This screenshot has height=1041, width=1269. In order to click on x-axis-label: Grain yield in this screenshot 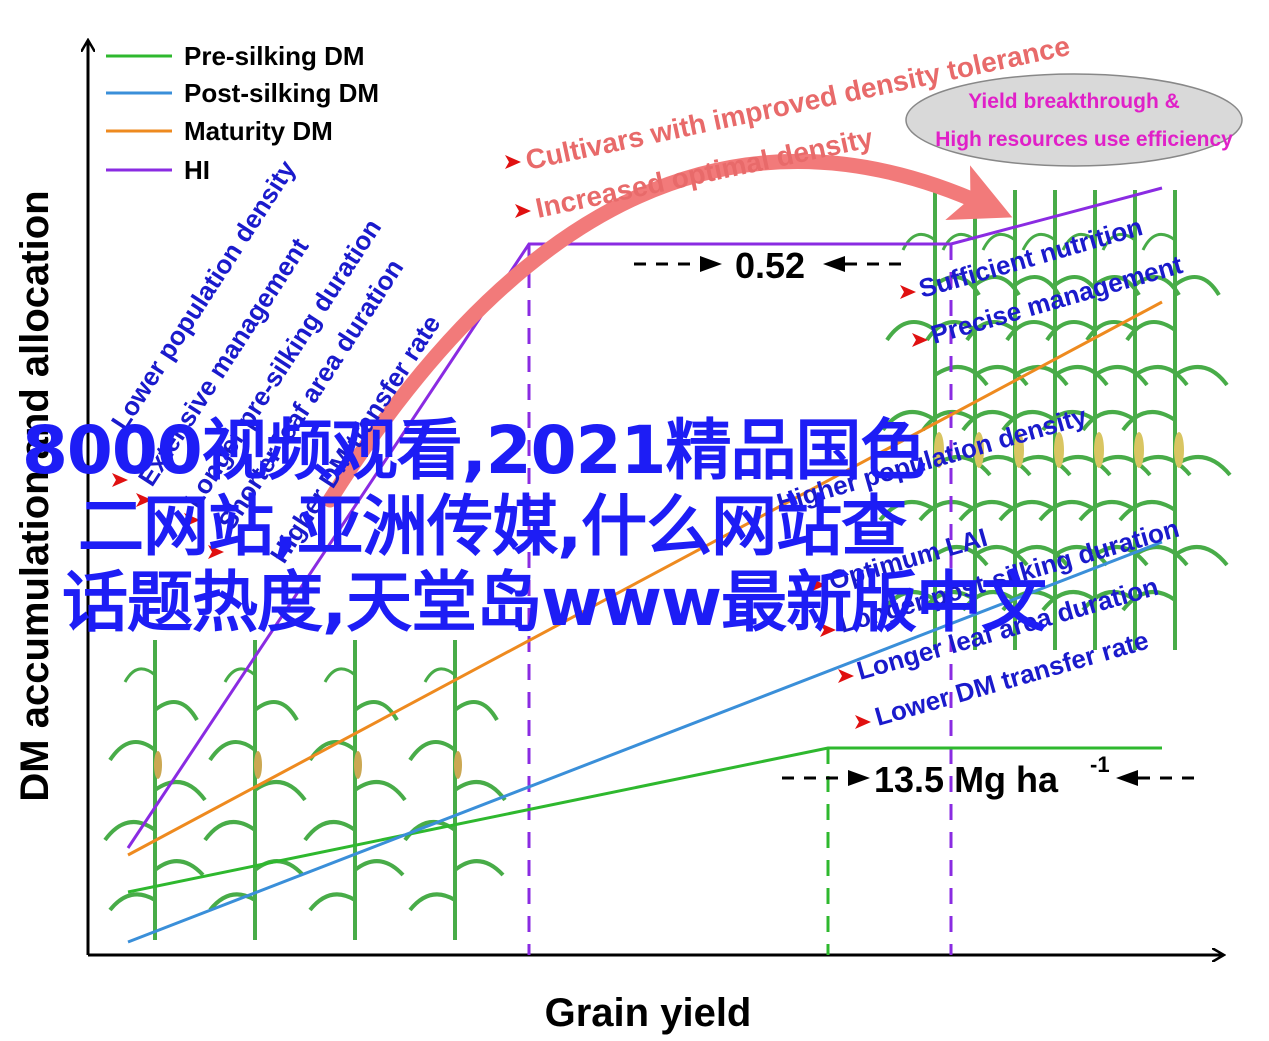, I will do `click(648, 1013)`.